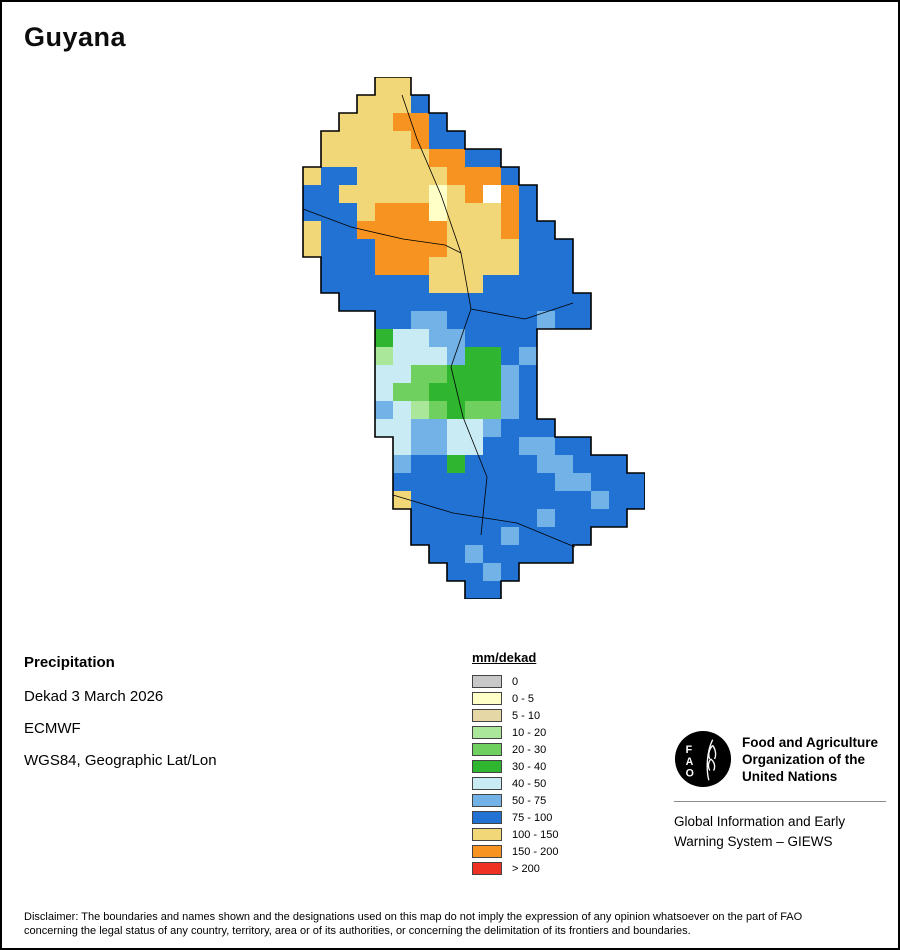 The height and width of the screenshot is (950, 900). What do you see at coordinates (532, 817) in the screenshot?
I see `legend-label: 75 - 100` at bounding box center [532, 817].